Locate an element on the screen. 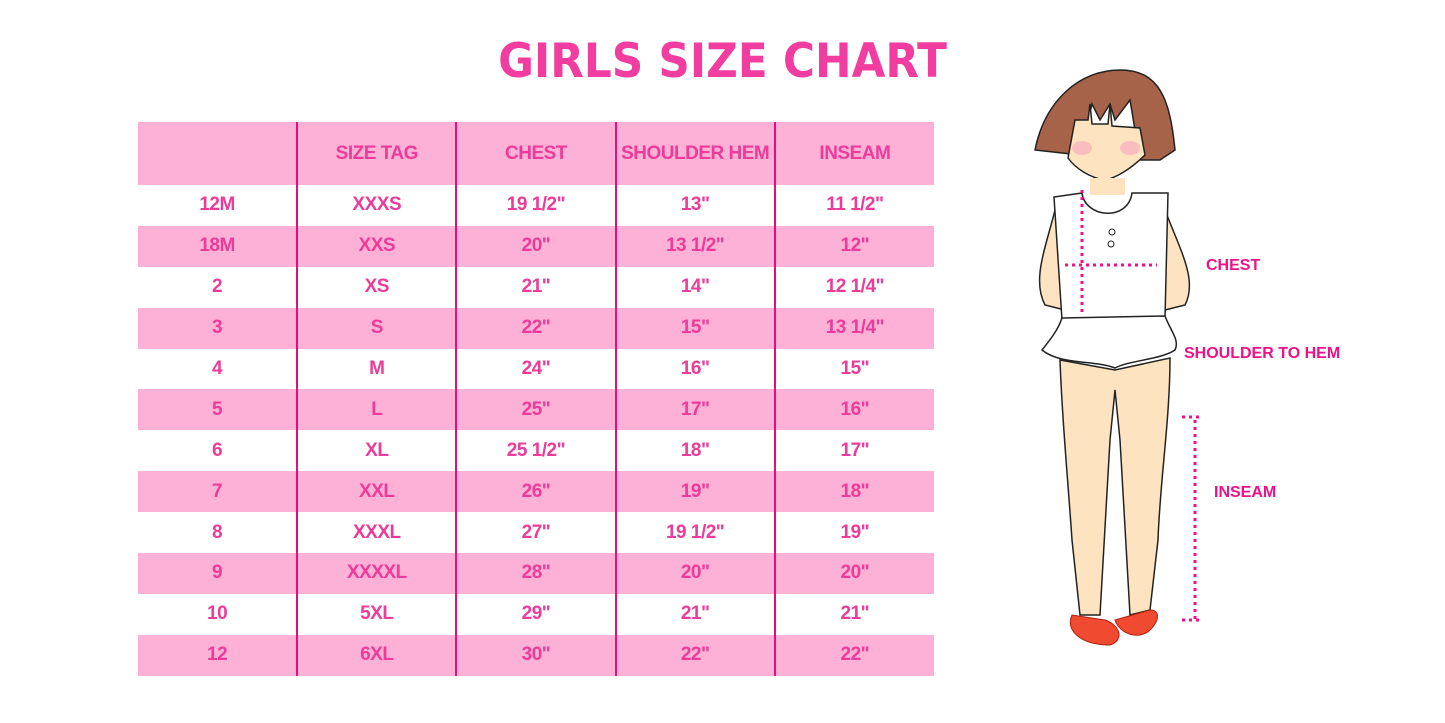 This screenshot has height=723, width=1445. legs is located at coordinates (1115, 486).